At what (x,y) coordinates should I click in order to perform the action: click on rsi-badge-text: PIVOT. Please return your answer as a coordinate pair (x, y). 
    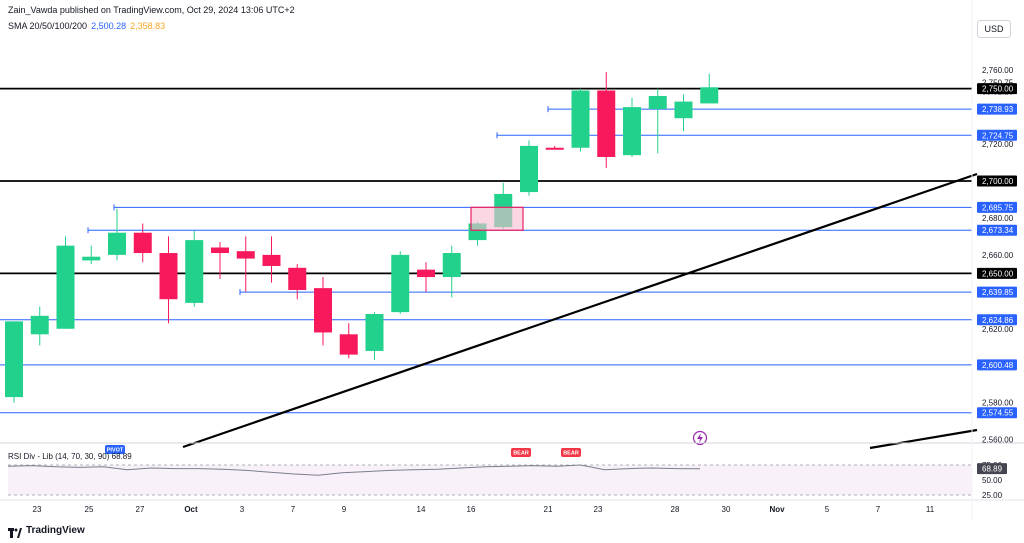
    Looking at the image, I should click on (115, 451).